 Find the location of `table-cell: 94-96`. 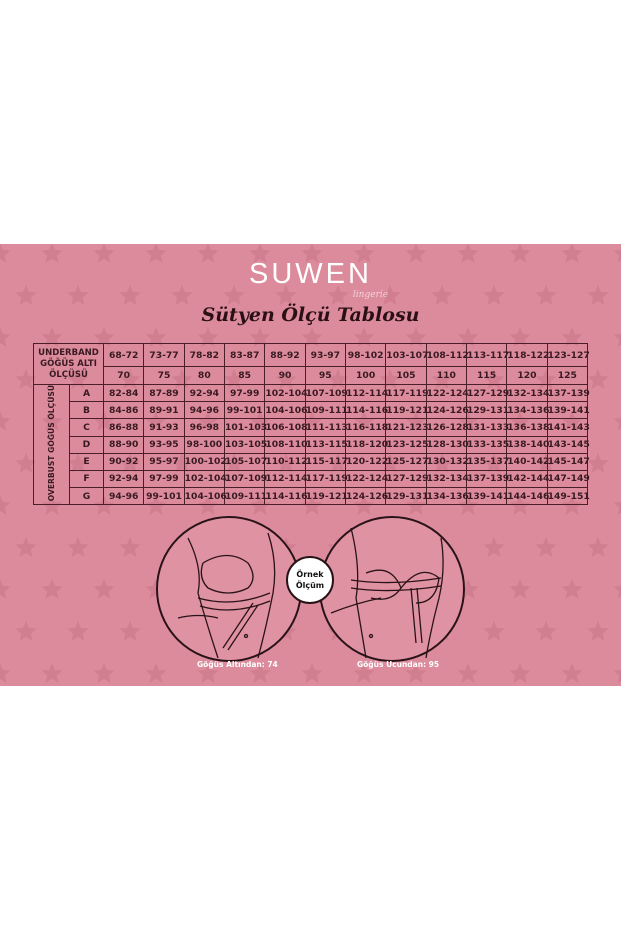

table-cell: 94-96 is located at coordinates (123, 496).